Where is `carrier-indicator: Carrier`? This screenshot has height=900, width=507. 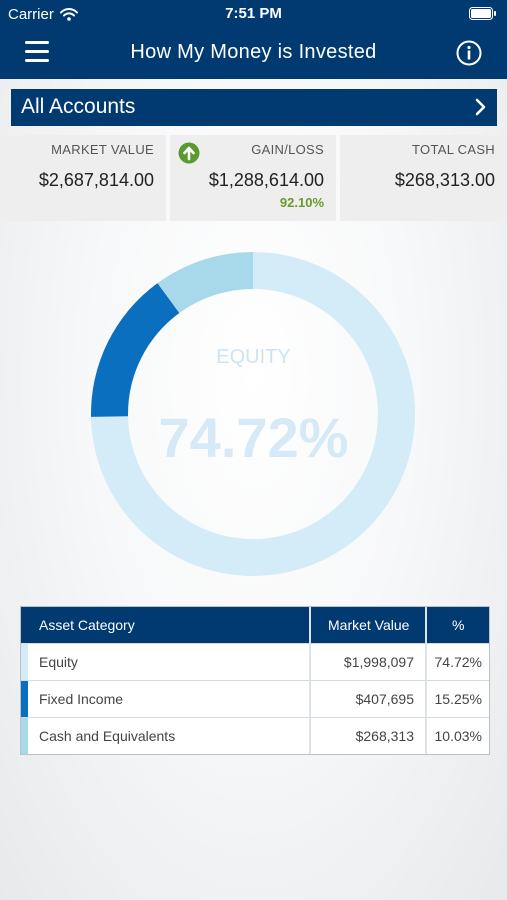 carrier-indicator: Carrier is located at coordinates (43, 14).